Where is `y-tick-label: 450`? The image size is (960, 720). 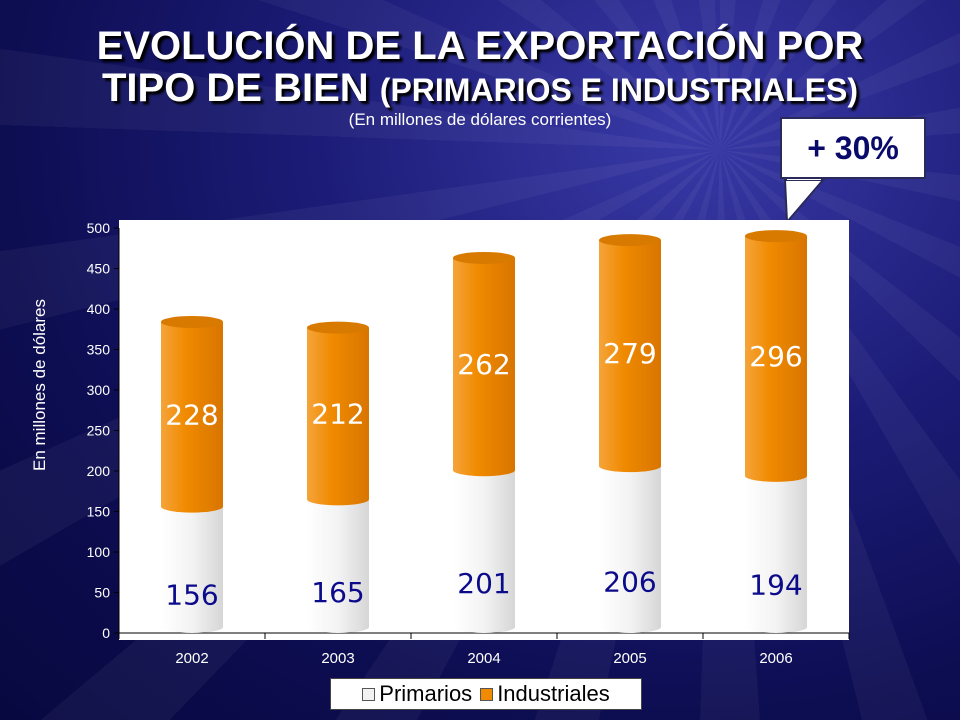
y-tick-label: 450 is located at coordinates (99, 269).